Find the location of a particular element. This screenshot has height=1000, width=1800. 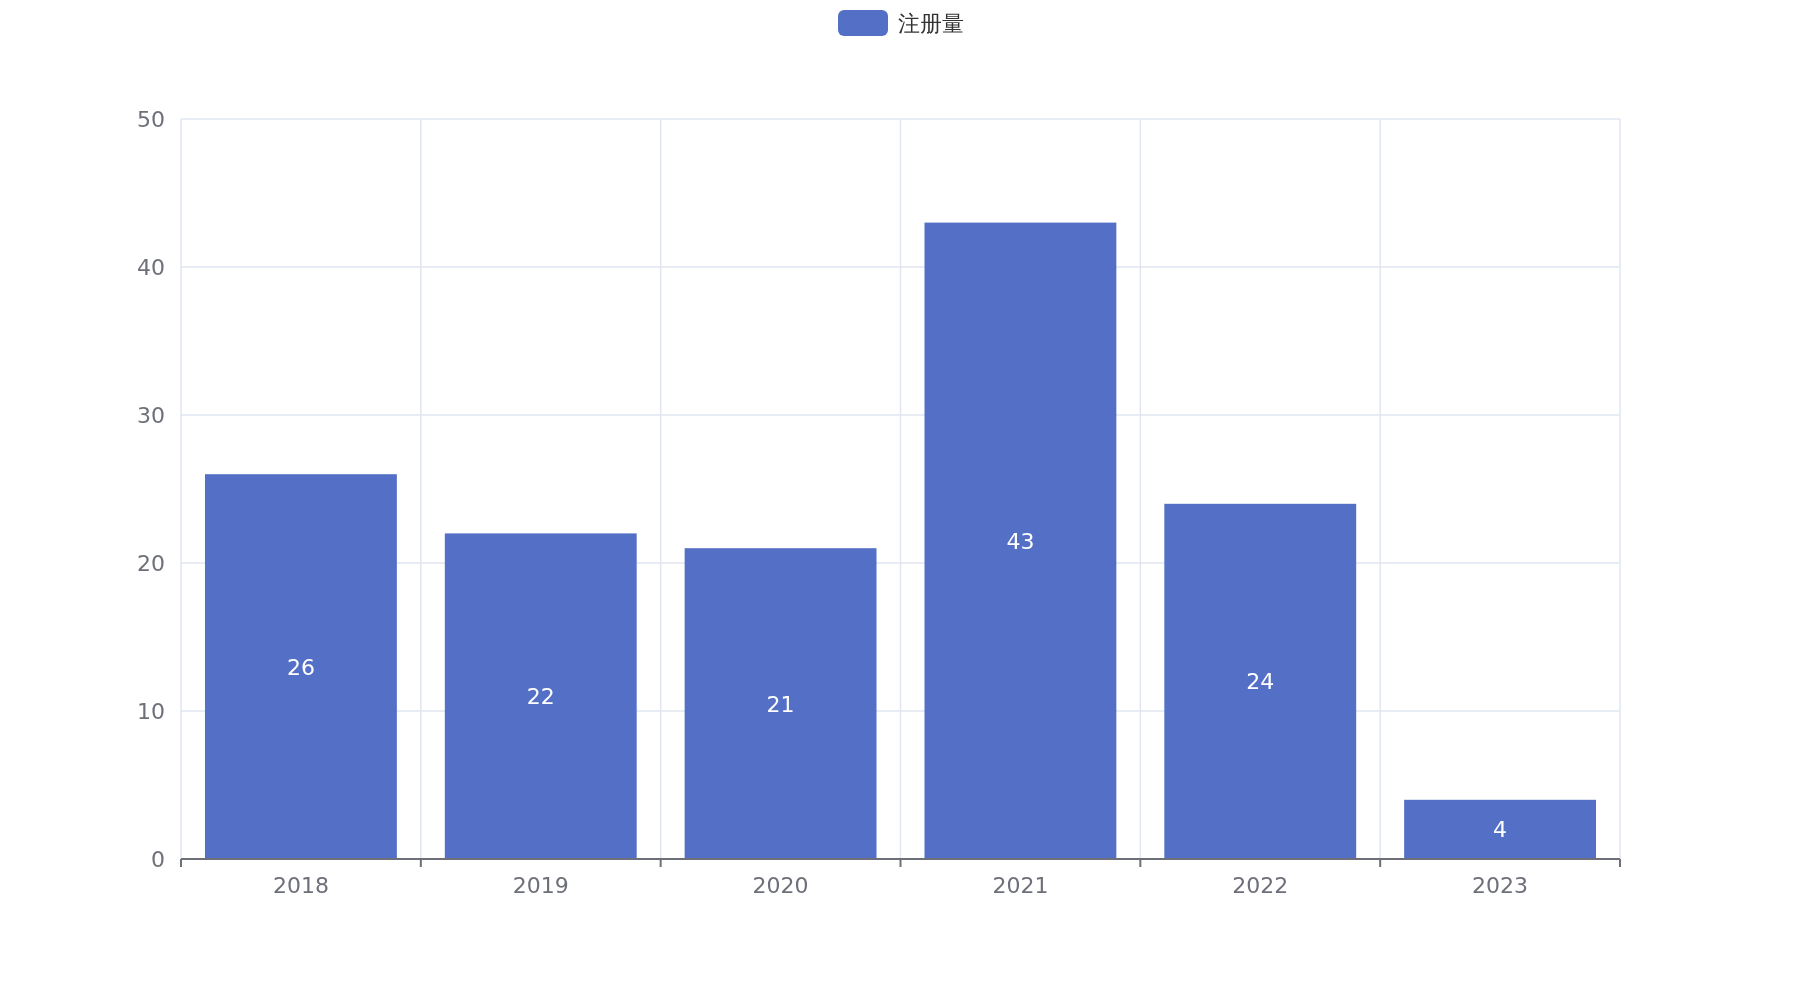

data-label: 21 is located at coordinates (780, 704).